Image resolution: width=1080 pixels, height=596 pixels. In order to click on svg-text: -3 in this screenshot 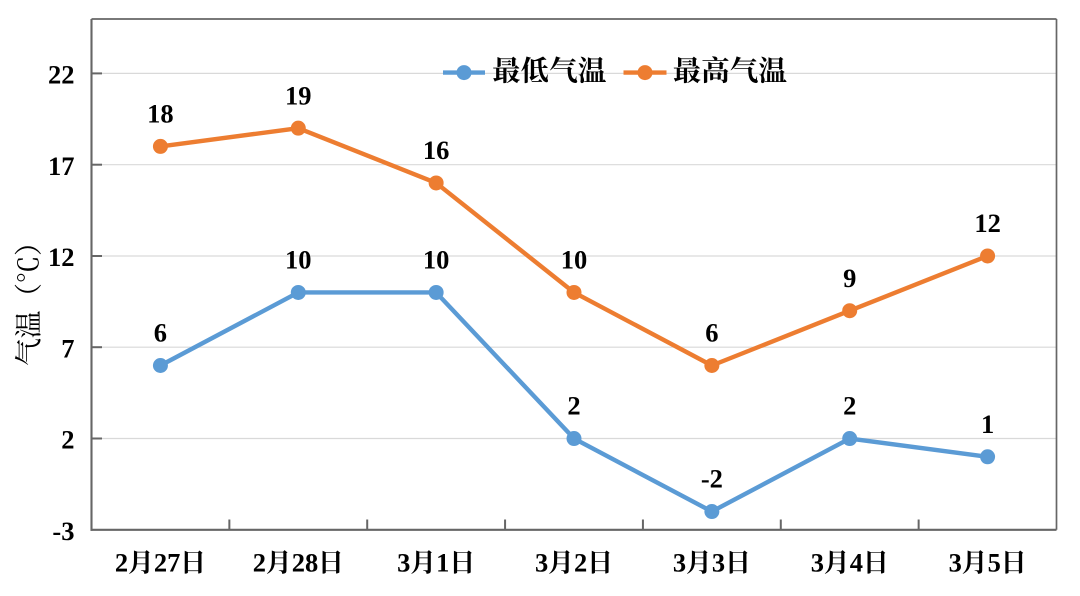, I will do `click(63, 531)`.